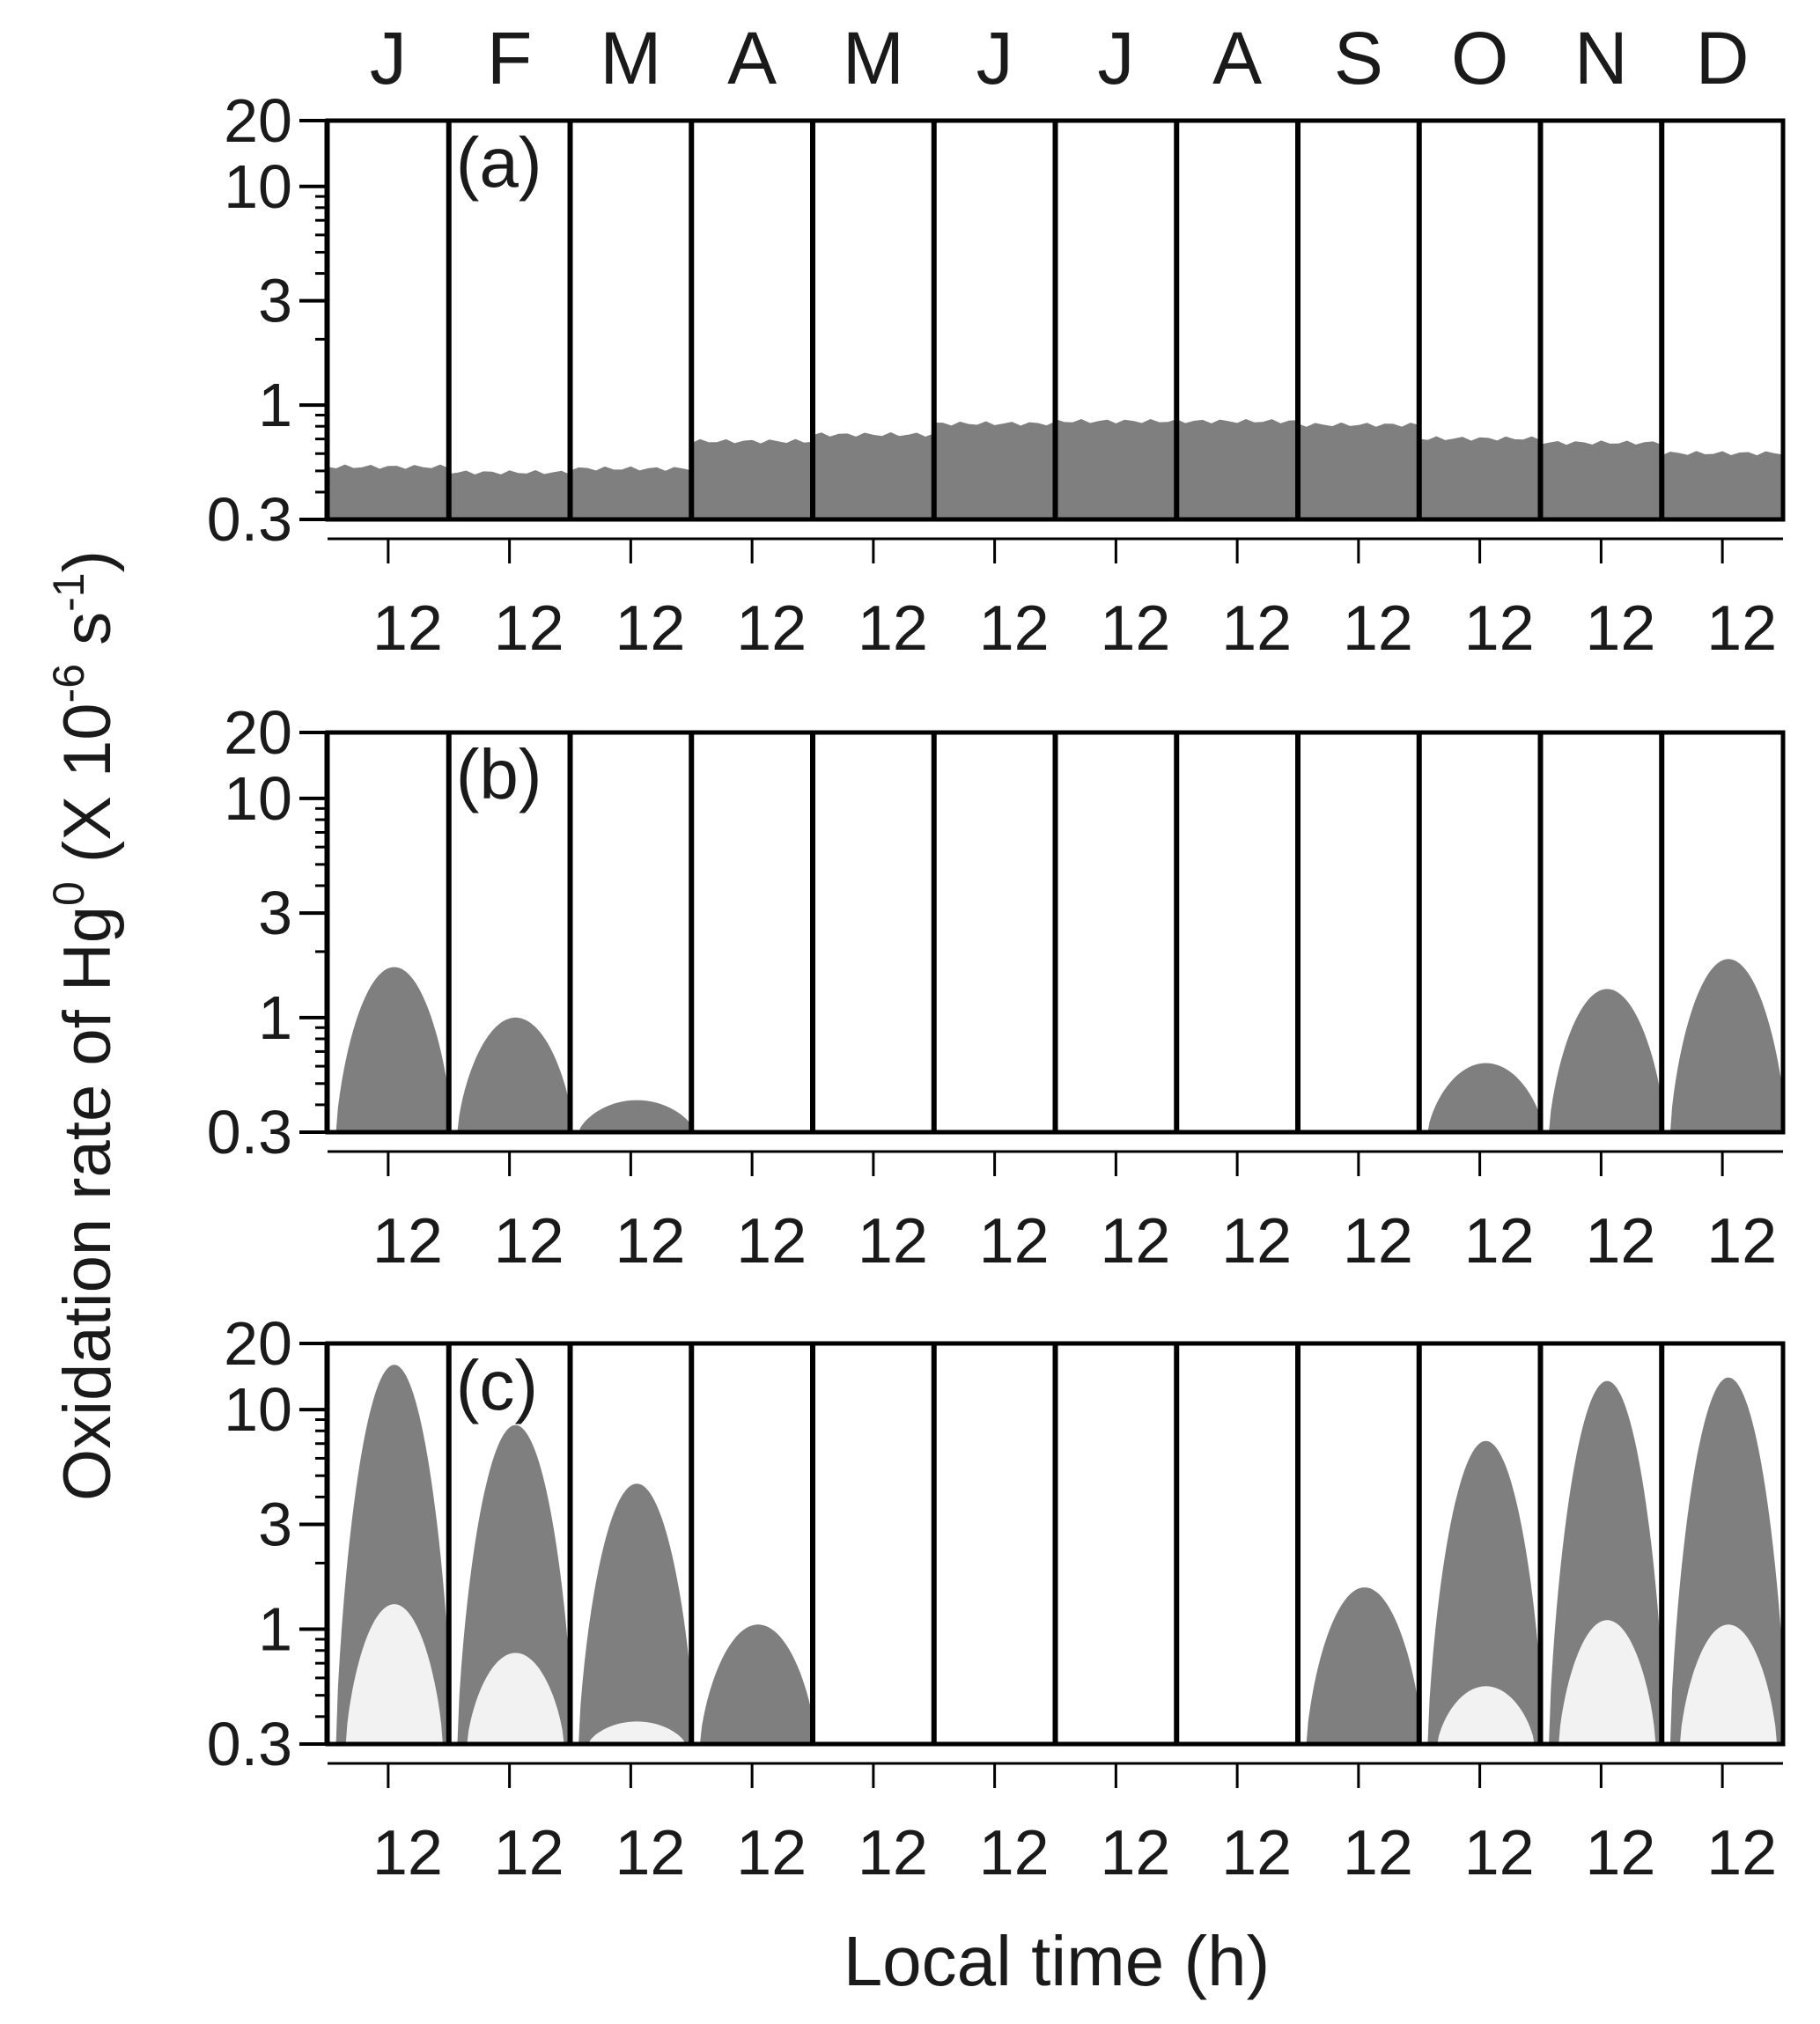  Describe the element at coordinates (1055, 1825) in the screenshot. I see `x-axis-c: 12 12 12 12 12 12 12 12 12 12 12 12` at that location.